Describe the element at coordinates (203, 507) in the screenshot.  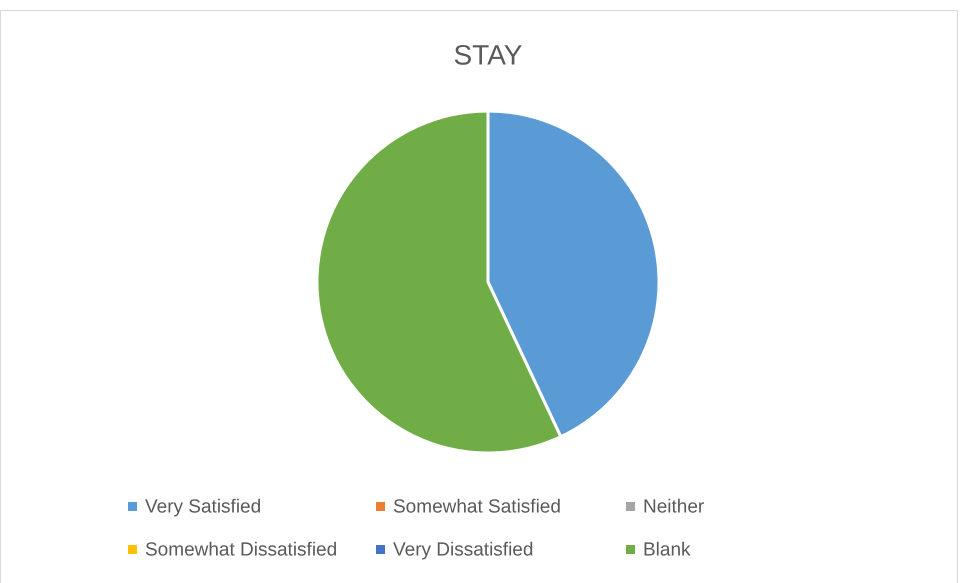
I see `legend-label: Very Satisfied` at that location.